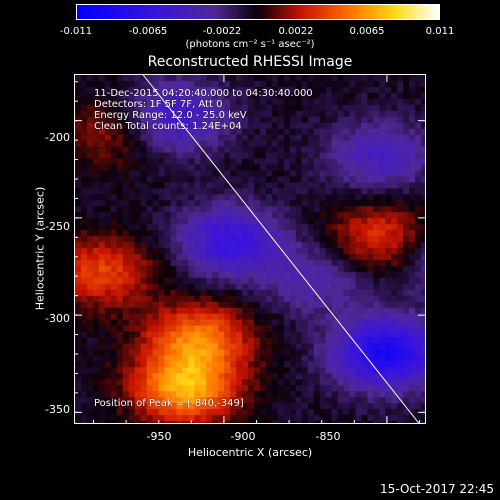  I want to click on colorbar-unit-label: (photons cm⁻² s⁻¹ asec⁻²), so click(250, 44).